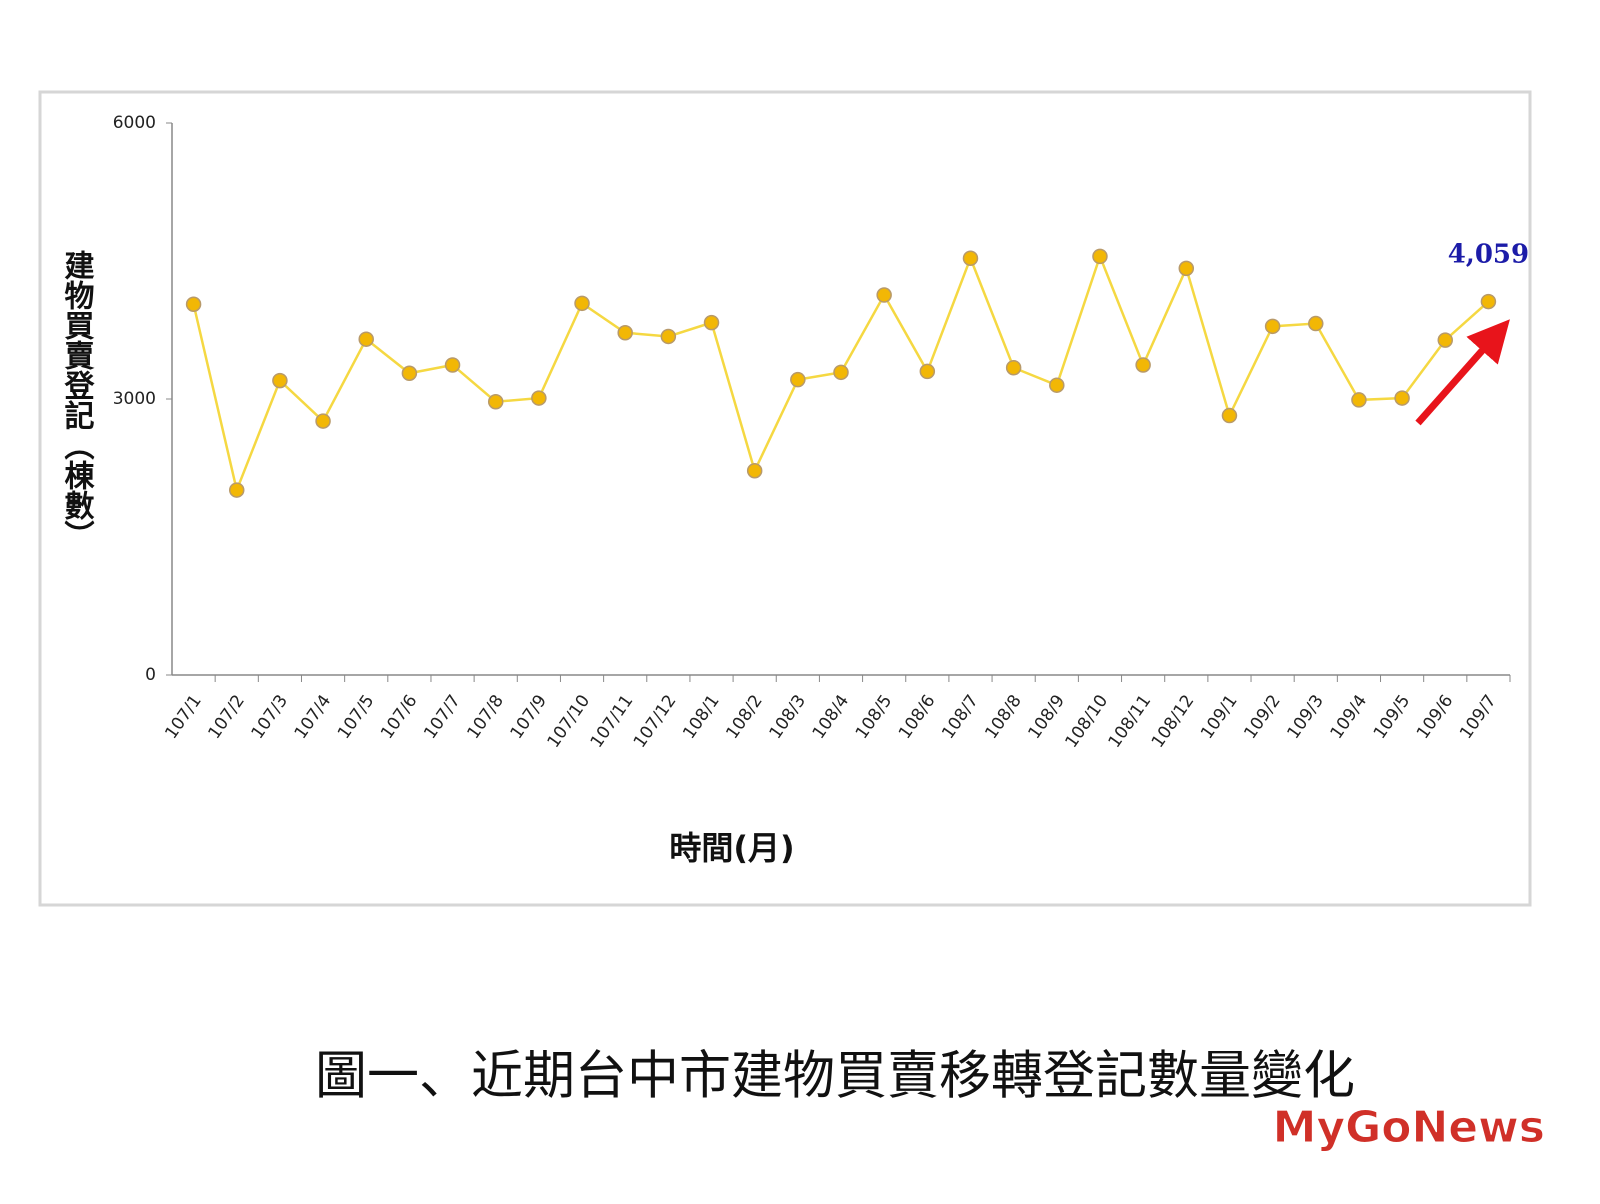  Describe the element at coordinates (731, 848) in the screenshot. I see `x-axis-label: 時間(月)` at that location.